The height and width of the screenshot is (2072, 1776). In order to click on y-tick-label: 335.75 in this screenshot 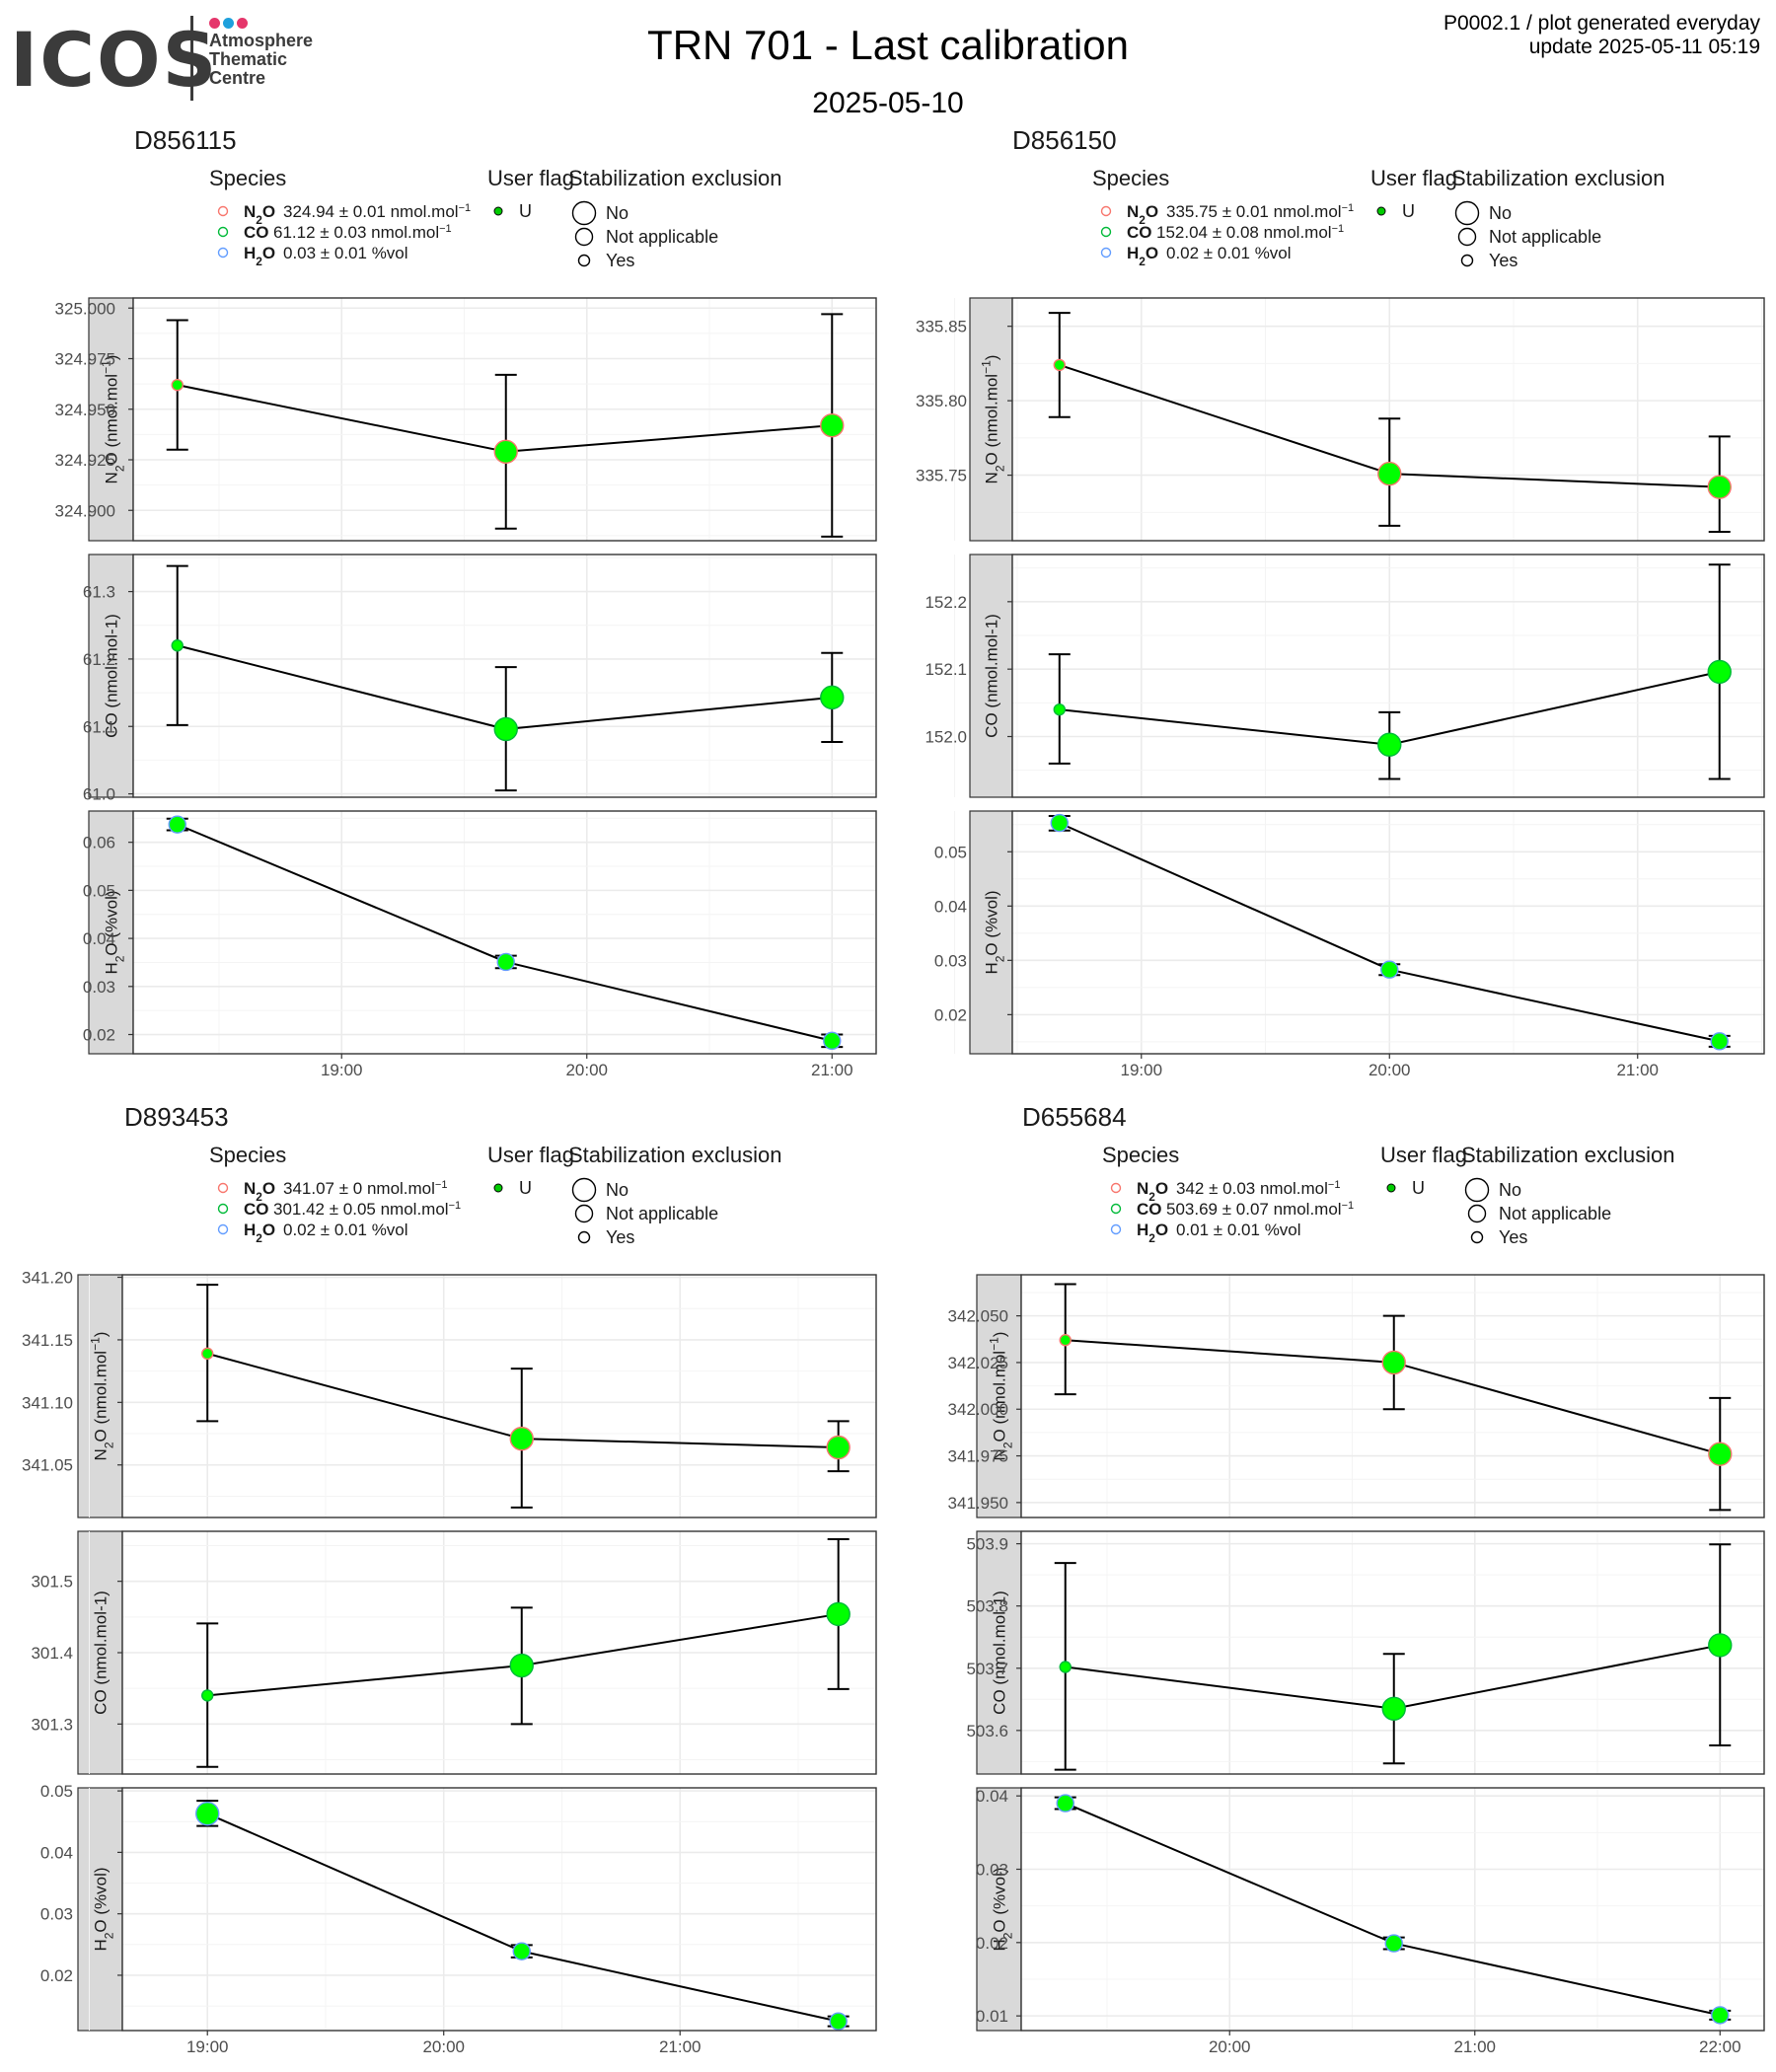, I will do `click(942, 476)`.